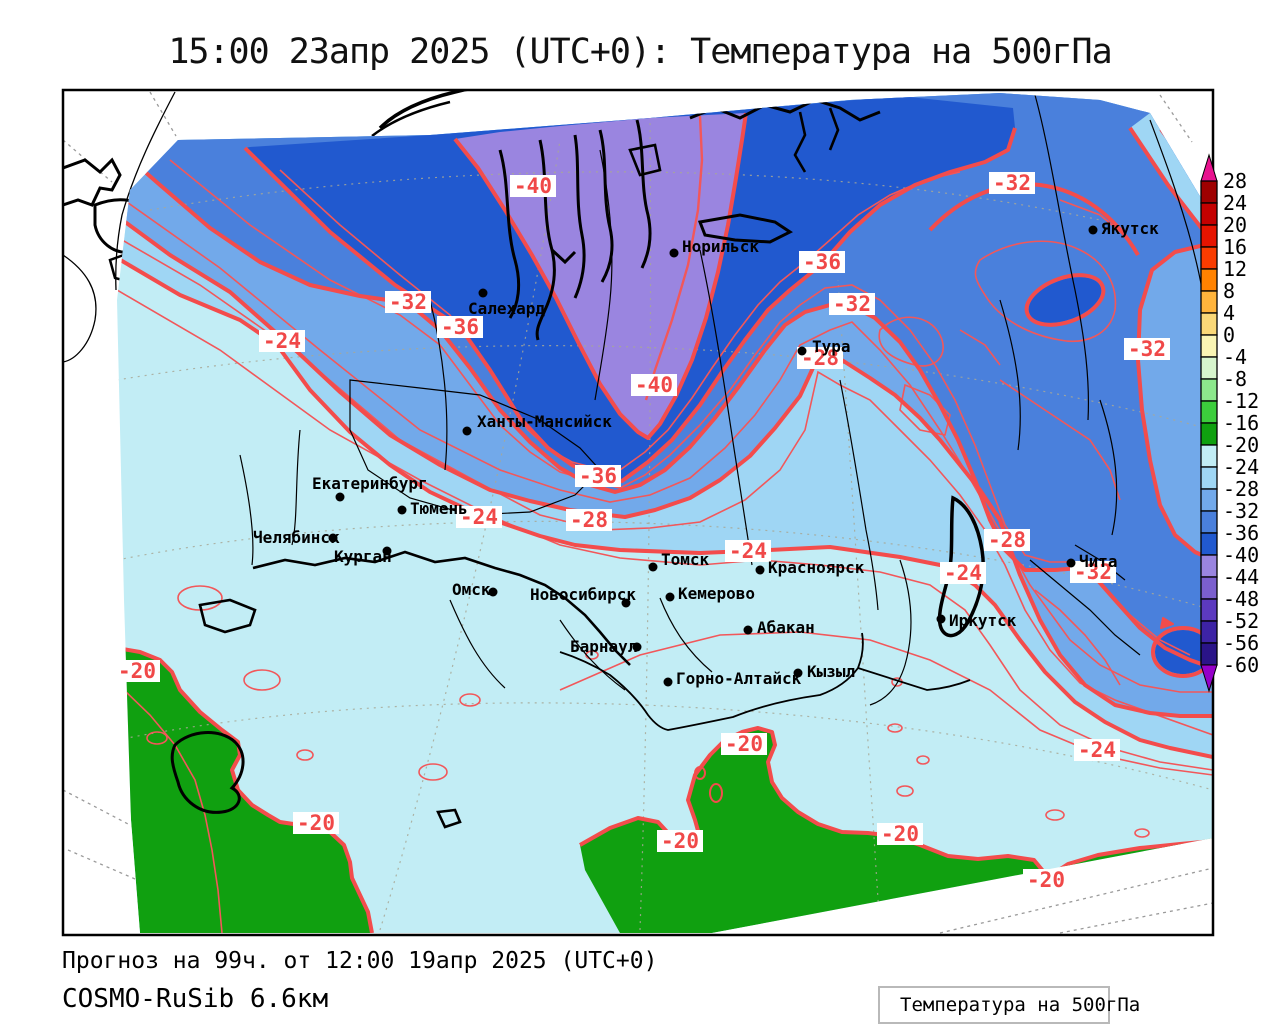  Describe the element at coordinates (1241, 599) in the screenshot. I see `colorbar-tick: -48` at that location.